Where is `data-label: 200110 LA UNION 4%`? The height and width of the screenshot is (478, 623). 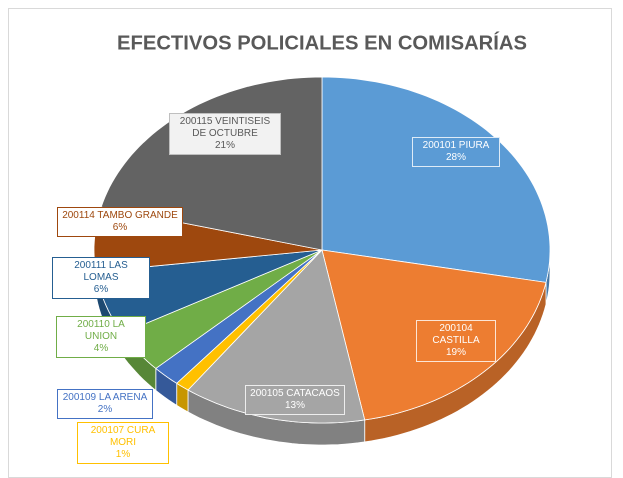 data-label: 200110 LA UNION 4% is located at coordinates (101, 337).